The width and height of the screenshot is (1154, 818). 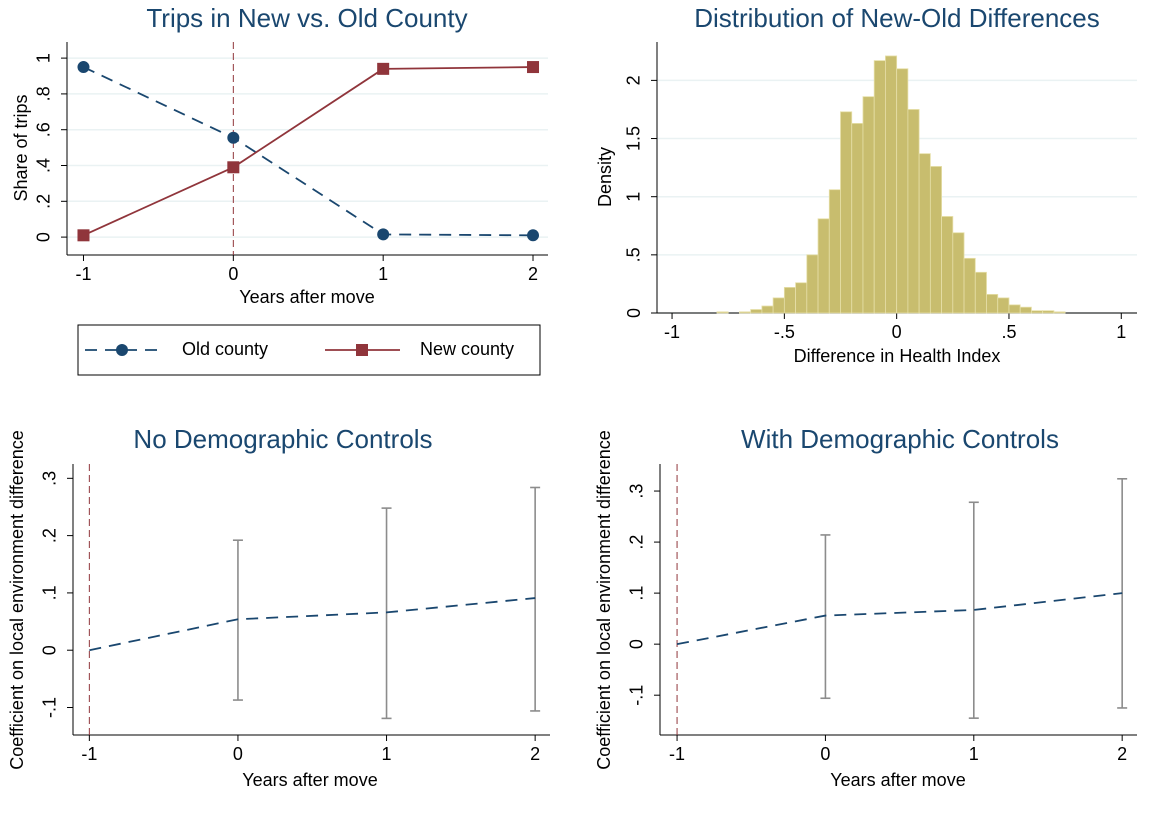 I want to click on y-tick-label: .8, so click(x=44, y=93).